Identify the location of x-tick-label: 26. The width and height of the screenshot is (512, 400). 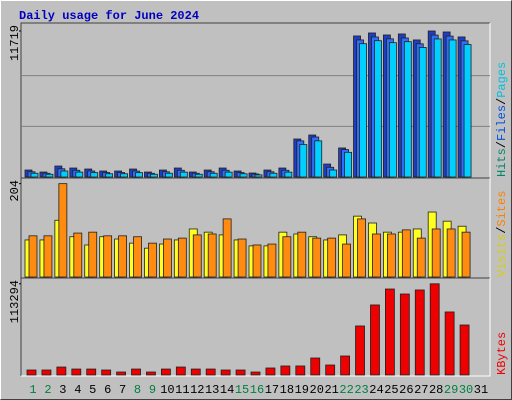
(406, 390).